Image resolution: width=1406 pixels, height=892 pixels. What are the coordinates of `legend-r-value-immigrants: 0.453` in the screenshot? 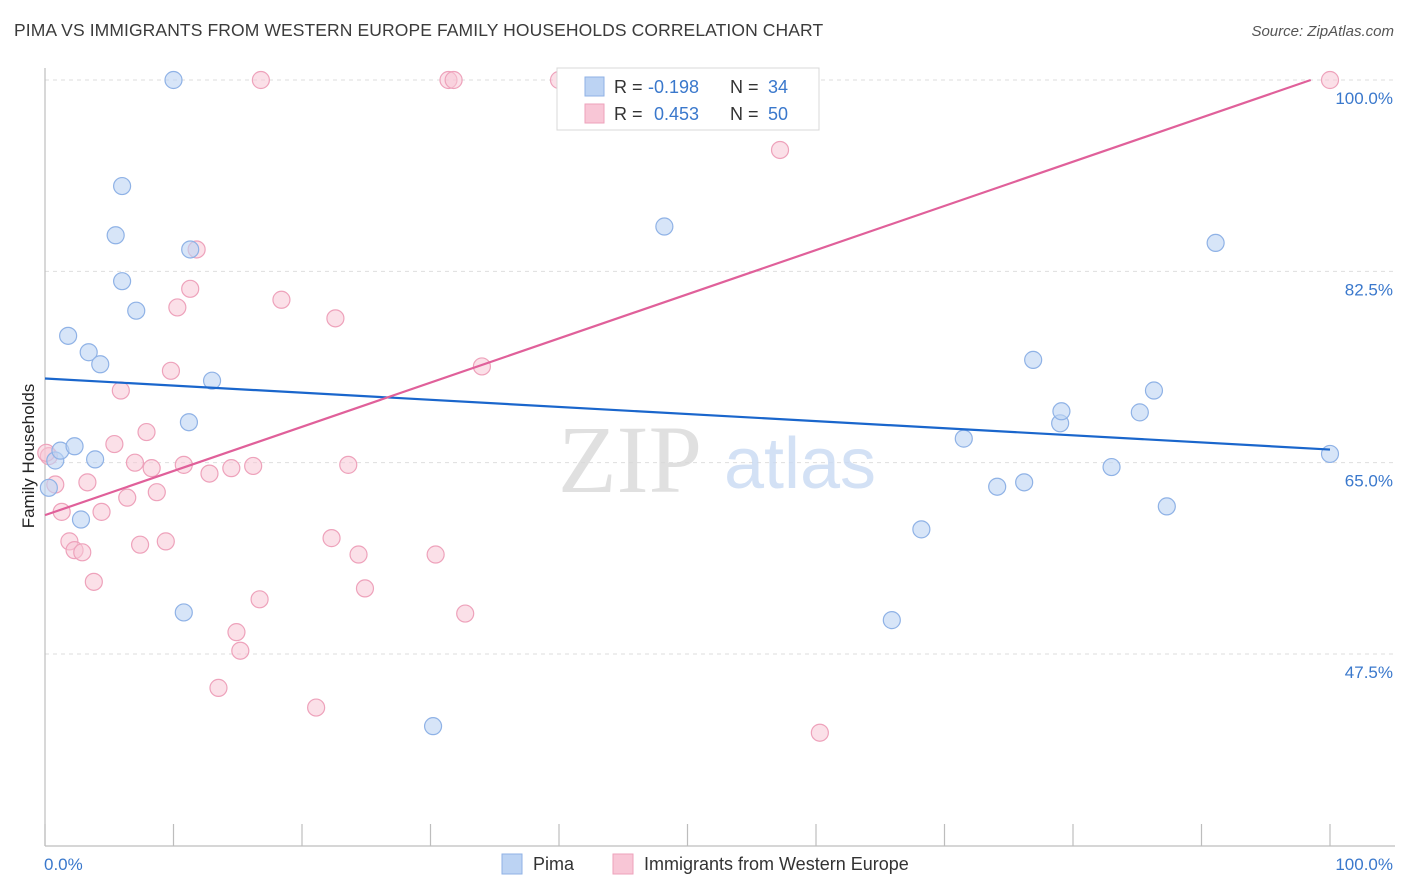 It's located at (676, 114).